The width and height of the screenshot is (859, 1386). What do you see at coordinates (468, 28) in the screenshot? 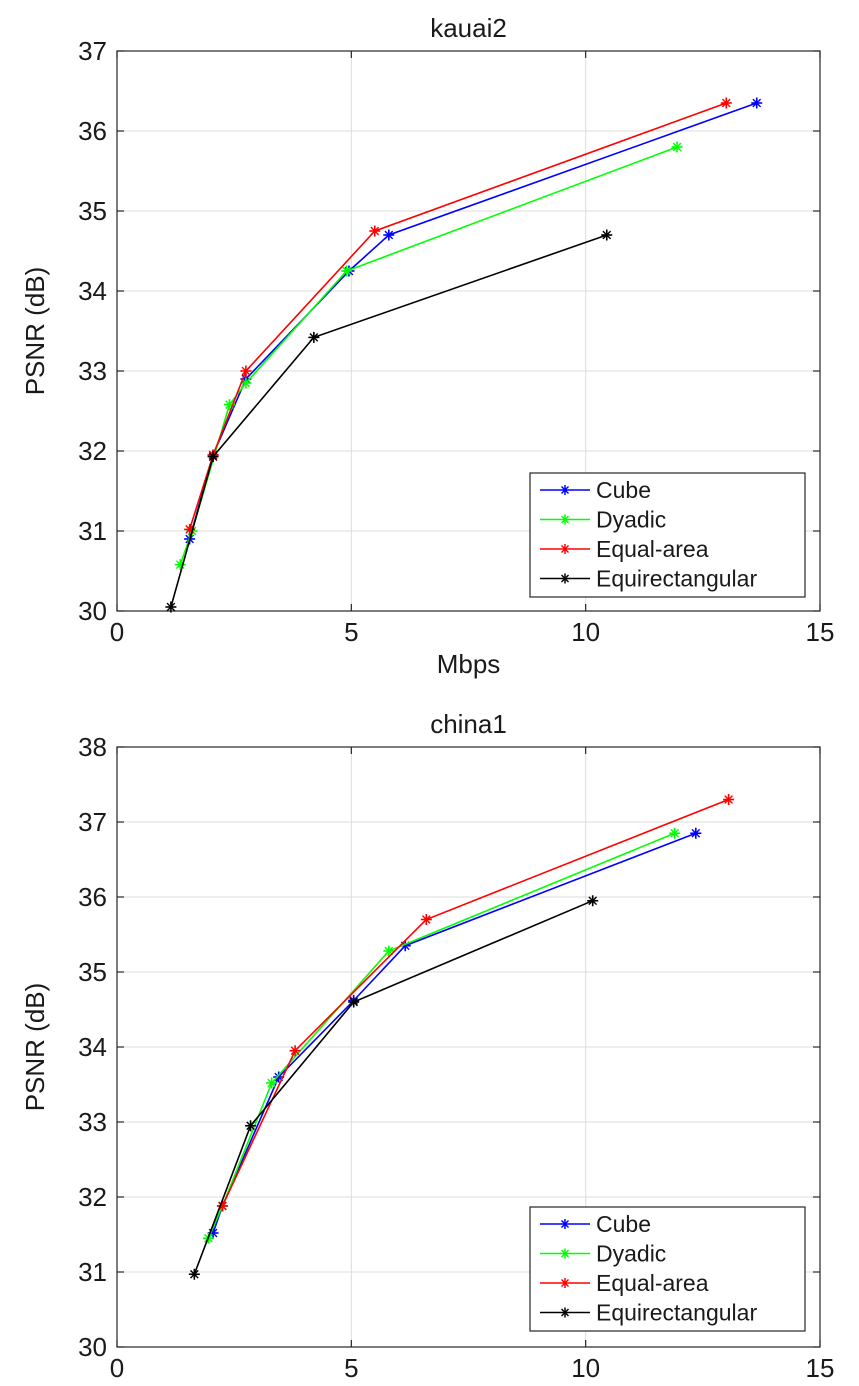
I see `chart-title: kauai2` at bounding box center [468, 28].